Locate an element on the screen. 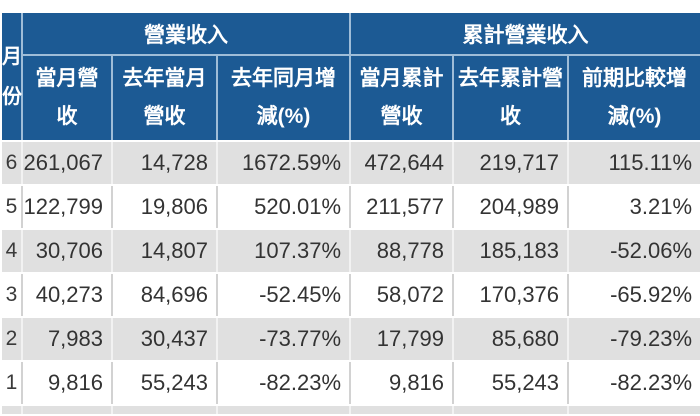  column-header-last-year-cumulative: 去年累計營 收 is located at coordinates (511, 98).